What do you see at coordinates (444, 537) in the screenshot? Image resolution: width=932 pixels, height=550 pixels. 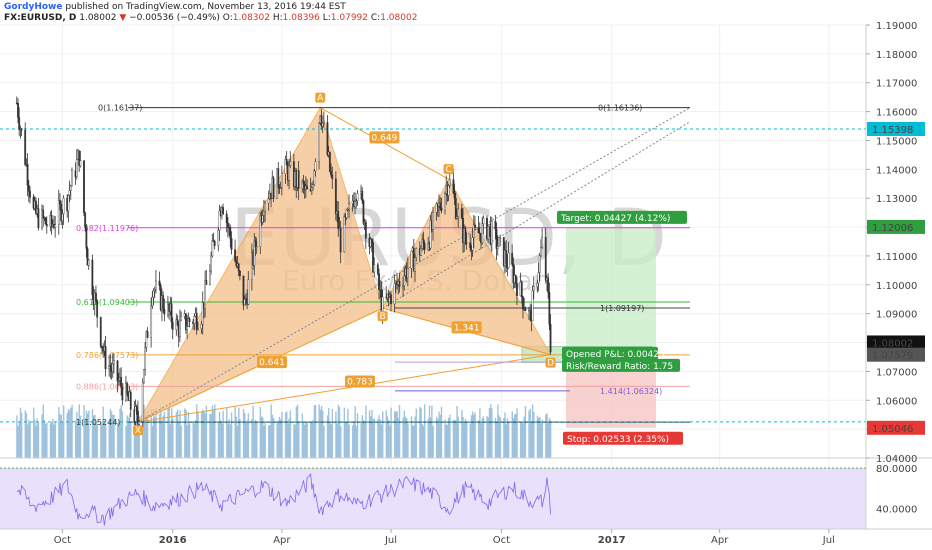 I see `time-axis: Oct 2016 Apr Jul Oct 2017 Apr Jul` at bounding box center [444, 537].